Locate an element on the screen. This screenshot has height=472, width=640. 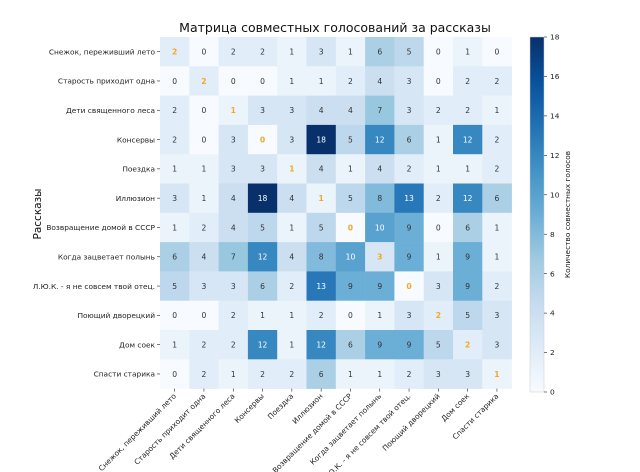
x-tick-label: Поездка is located at coordinates (280, 406).